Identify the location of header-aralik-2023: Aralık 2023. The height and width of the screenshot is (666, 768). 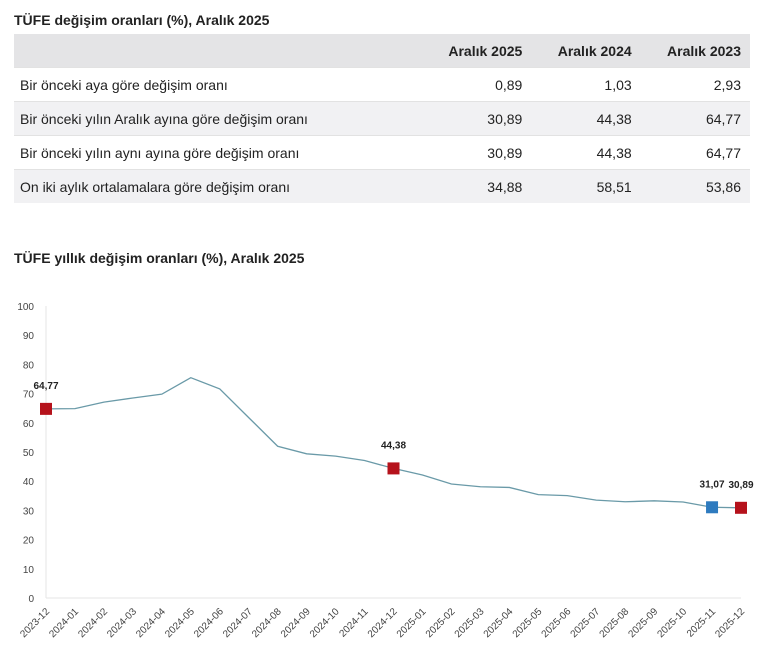
(695, 51).